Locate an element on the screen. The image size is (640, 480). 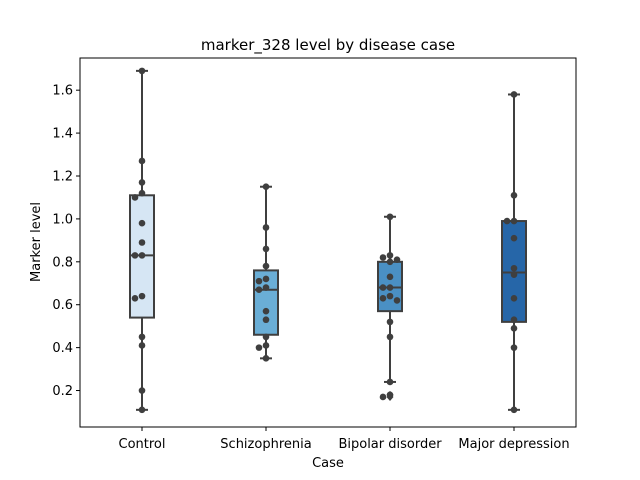
box-group-schizophrenia is located at coordinates (266, 272).